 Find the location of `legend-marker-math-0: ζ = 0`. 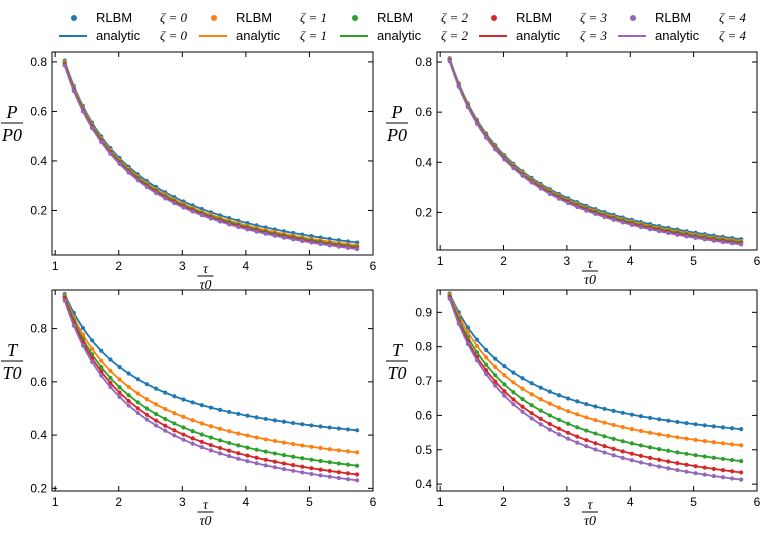

legend-marker-math-0: ζ = 0 is located at coordinates (174, 17).